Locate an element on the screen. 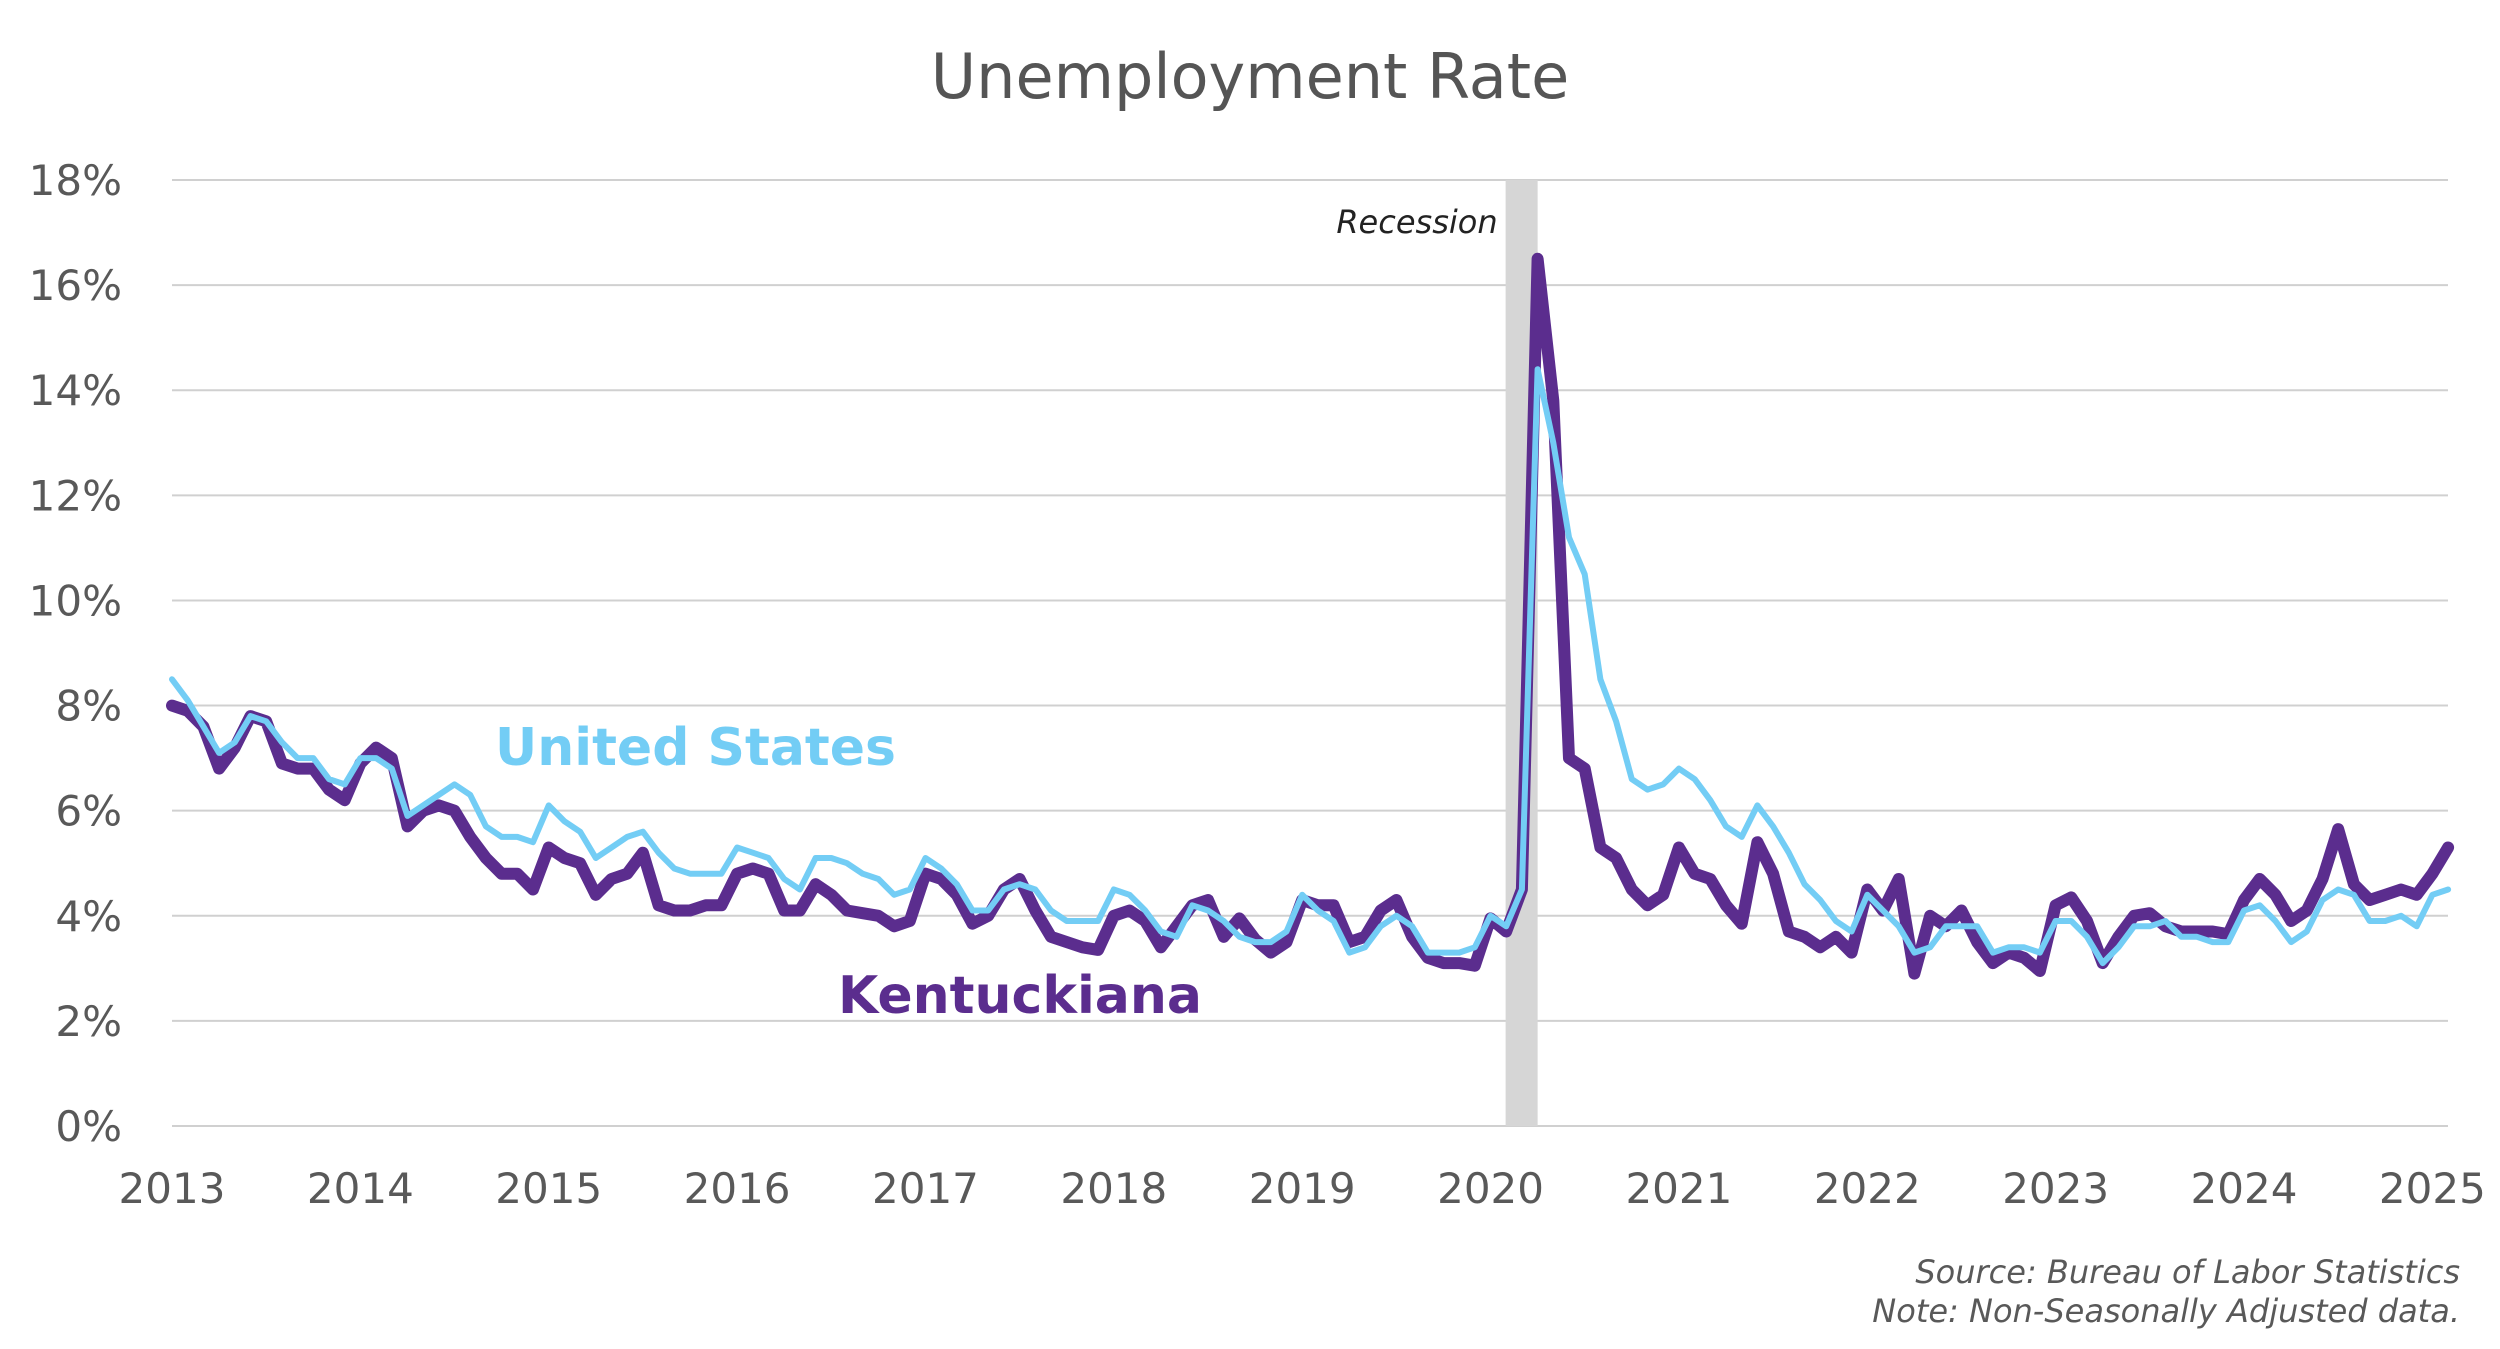  x-tick-label: 2019 is located at coordinates (1302, 1188).